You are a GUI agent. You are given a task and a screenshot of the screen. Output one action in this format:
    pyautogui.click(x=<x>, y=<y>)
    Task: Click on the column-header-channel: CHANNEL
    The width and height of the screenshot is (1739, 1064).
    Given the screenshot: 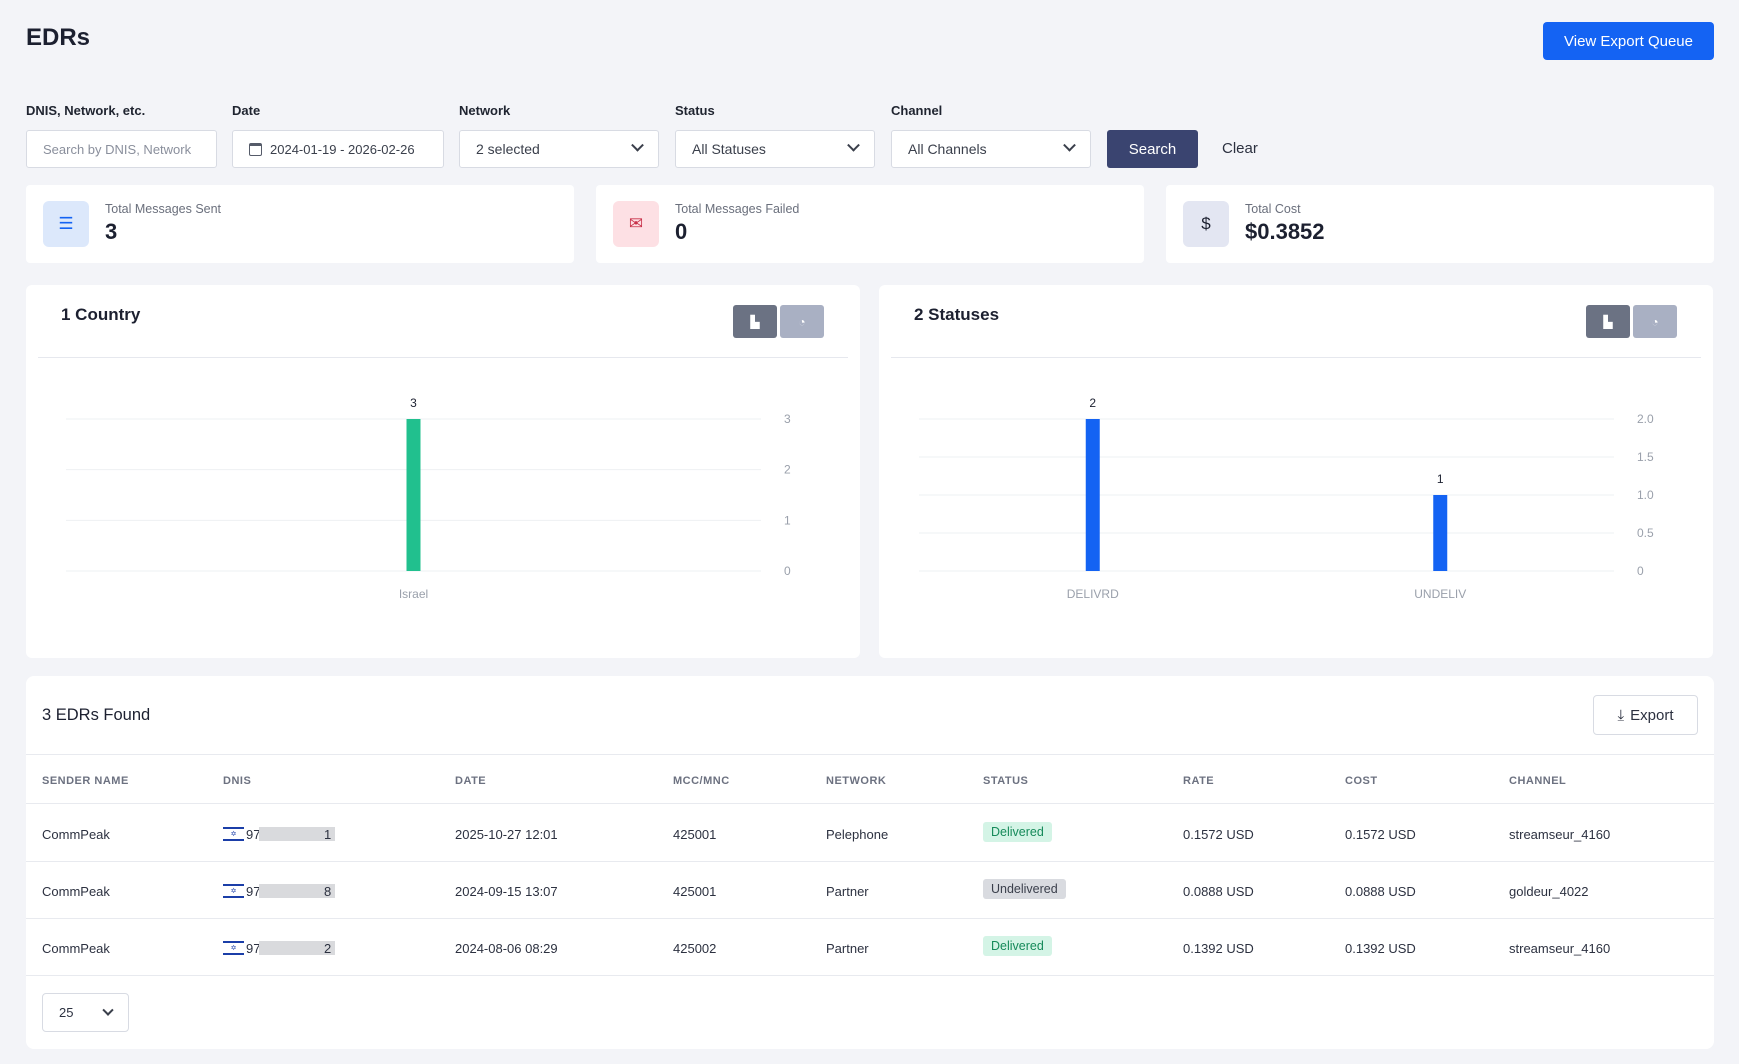 What is the action you would take?
    pyautogui.click(x=1538, y=781)
    